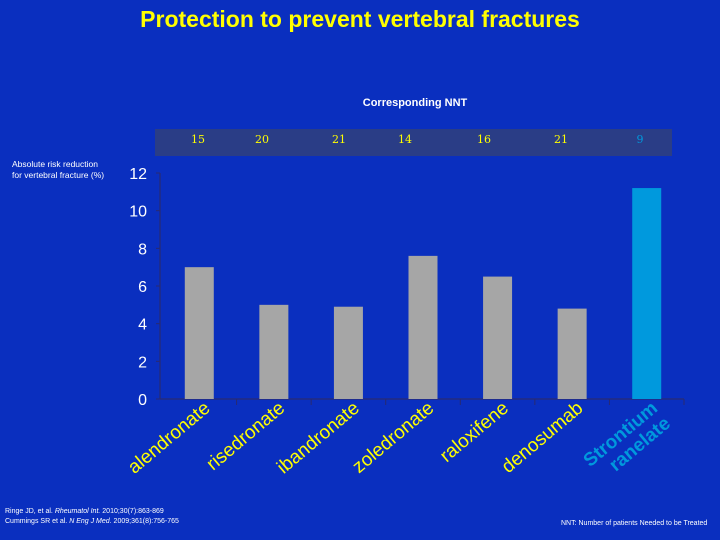  Describe the element at coordinates (647, 293) in the screenshot. I see `bar-strontium-ranelate` at that location.